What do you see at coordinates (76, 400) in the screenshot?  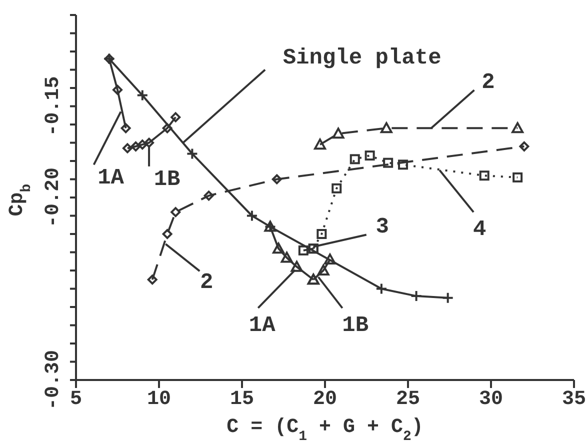 I see `x-tick-label: 5` at bounding box center [76, 400].